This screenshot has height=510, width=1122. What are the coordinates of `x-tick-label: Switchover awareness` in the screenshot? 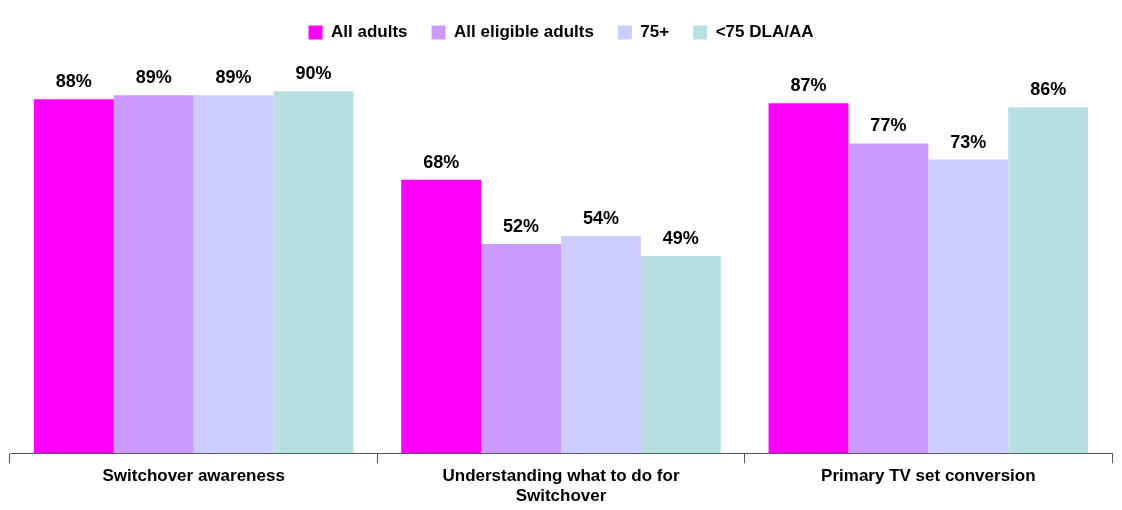 It's located at (193, 476).